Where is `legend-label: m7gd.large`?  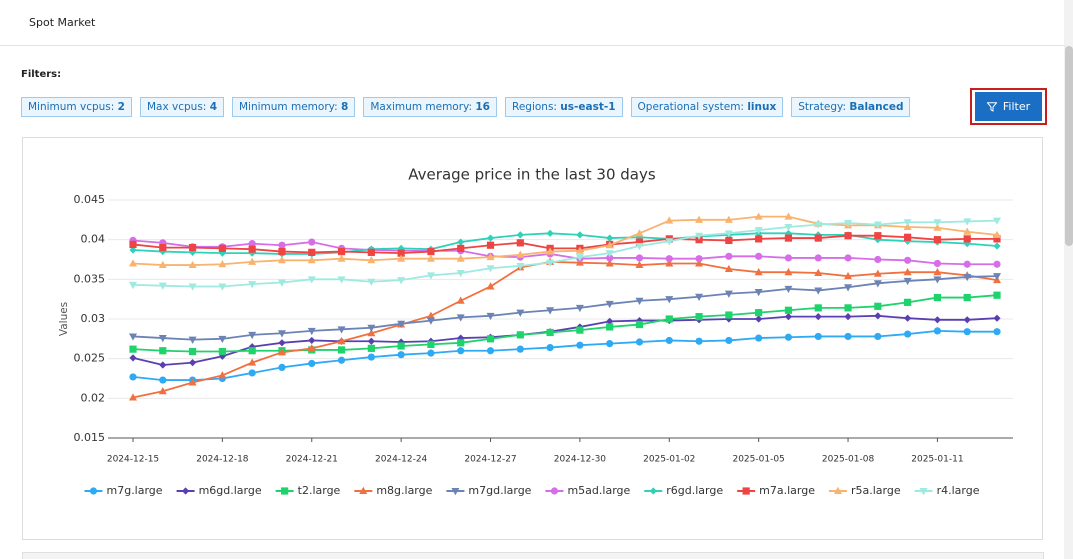 legend-label: m7gd.large is located at coordinates (499, 490).